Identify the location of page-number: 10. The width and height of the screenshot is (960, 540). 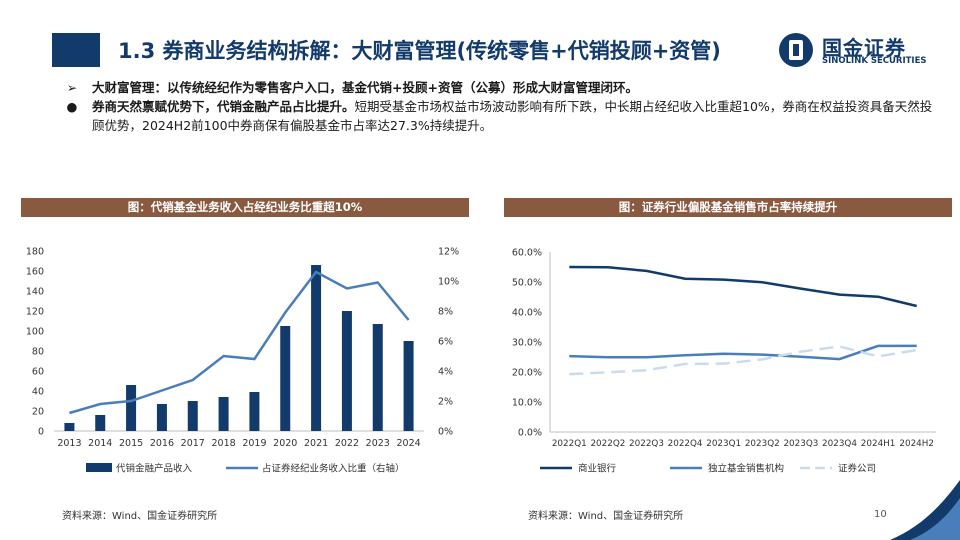
(880, 514).